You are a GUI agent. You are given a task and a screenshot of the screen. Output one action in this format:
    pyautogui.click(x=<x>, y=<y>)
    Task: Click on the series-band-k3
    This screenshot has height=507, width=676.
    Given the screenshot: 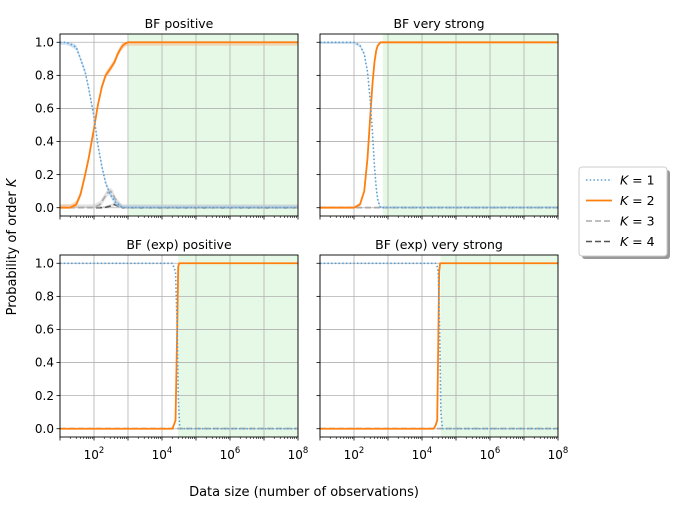 What is the action you would take?
    pyautogui.click(x=179, y=197)
    